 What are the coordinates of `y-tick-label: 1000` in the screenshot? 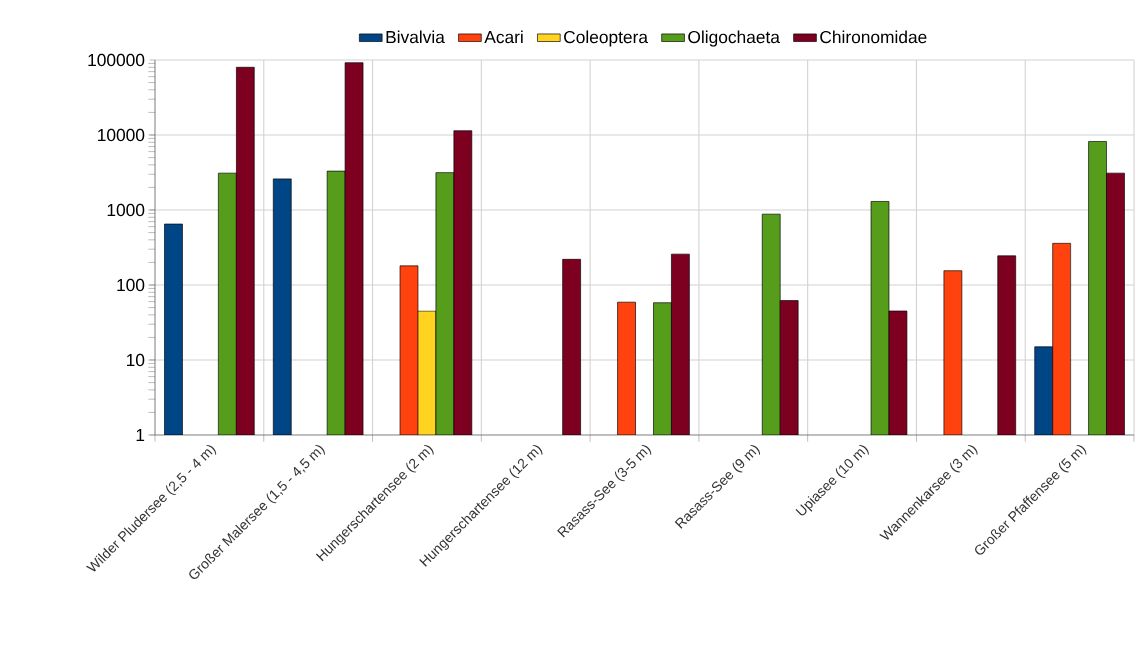 It's located at (126, 210).